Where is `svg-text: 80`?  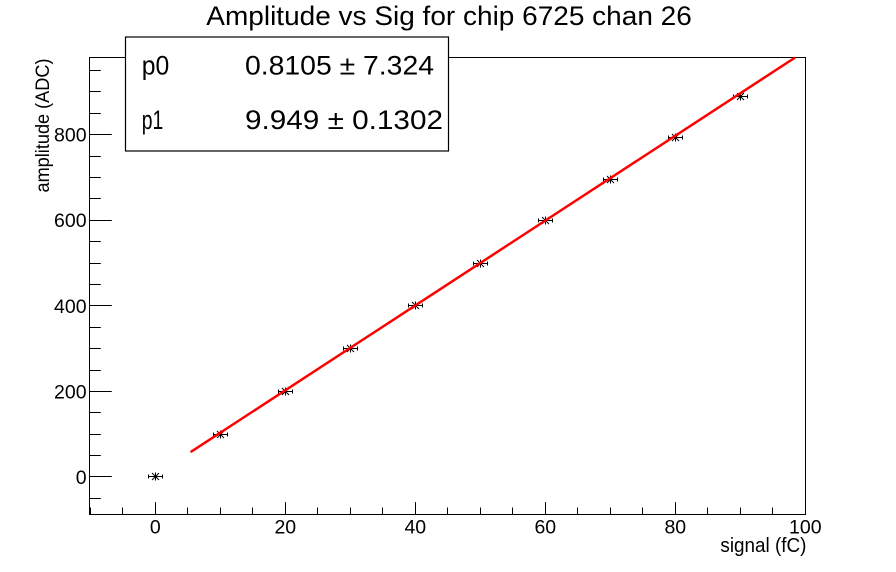 svg-text: 80 is located at coordinates (675, 527).